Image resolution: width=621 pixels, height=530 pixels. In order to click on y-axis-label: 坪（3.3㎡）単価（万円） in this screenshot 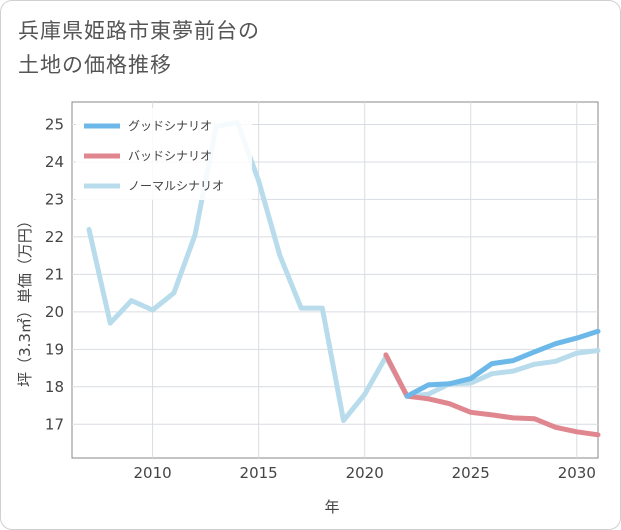, I will do `click(25, 300)`.